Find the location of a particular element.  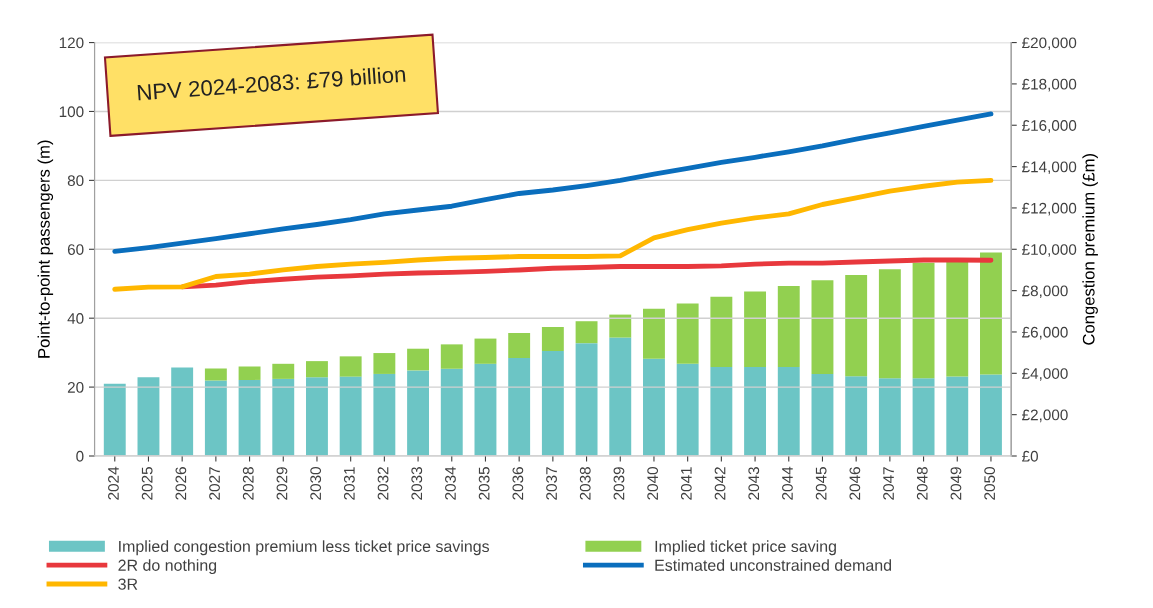

x-tick-label: 2048 is located at coordinates (922, 483).